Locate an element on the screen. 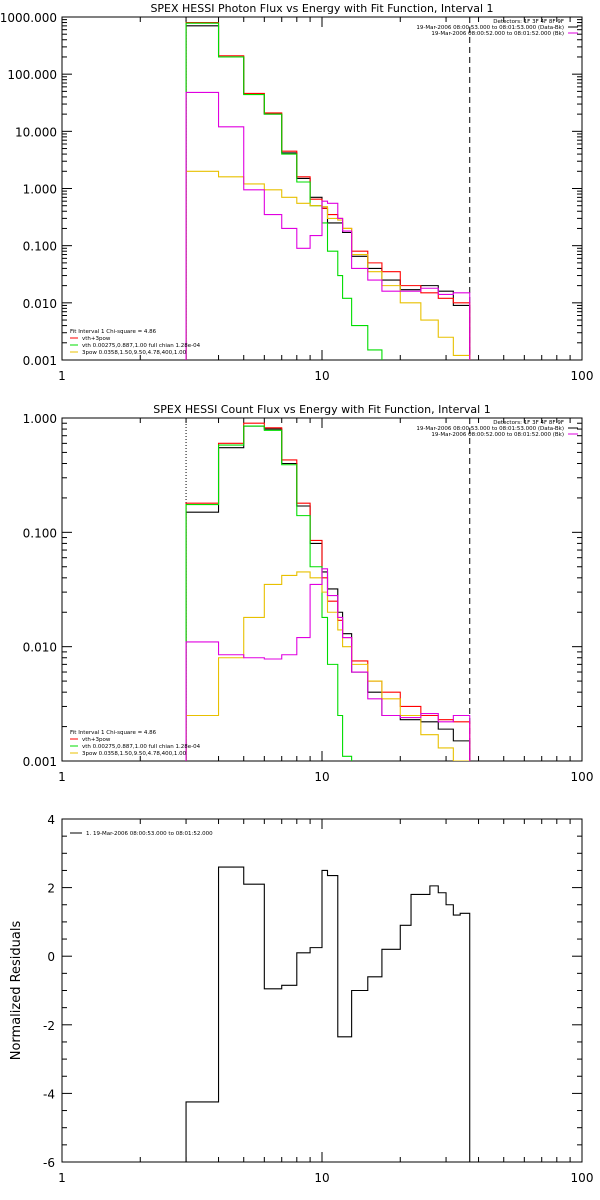 The width and height of the screenshot is (600, 1200). y-tick-label: -2 is located at coordinates (49, 1026).